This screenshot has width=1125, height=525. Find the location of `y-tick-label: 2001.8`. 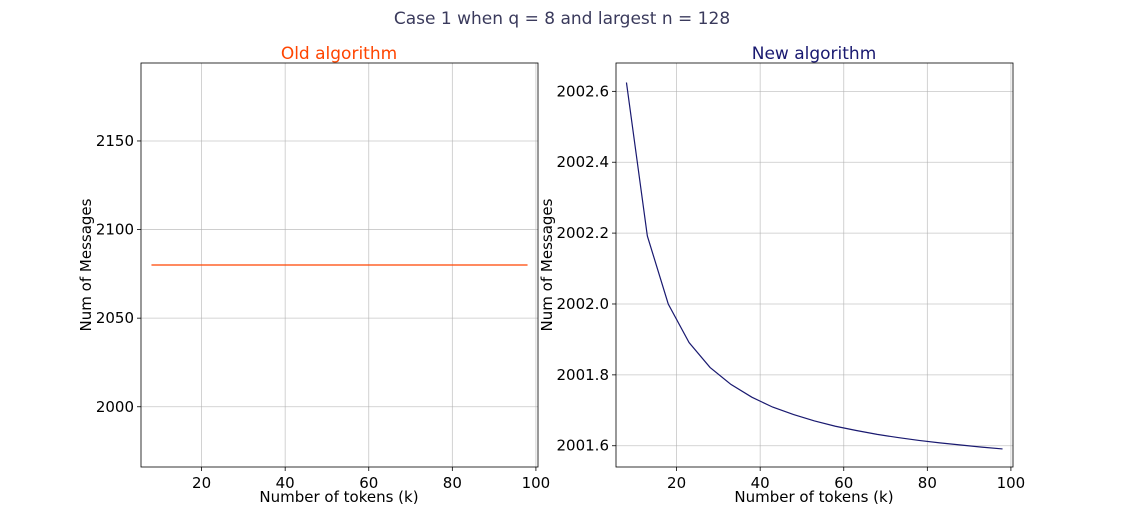

y-tick-label: 2001.8 is located at coordinates (583, 375).